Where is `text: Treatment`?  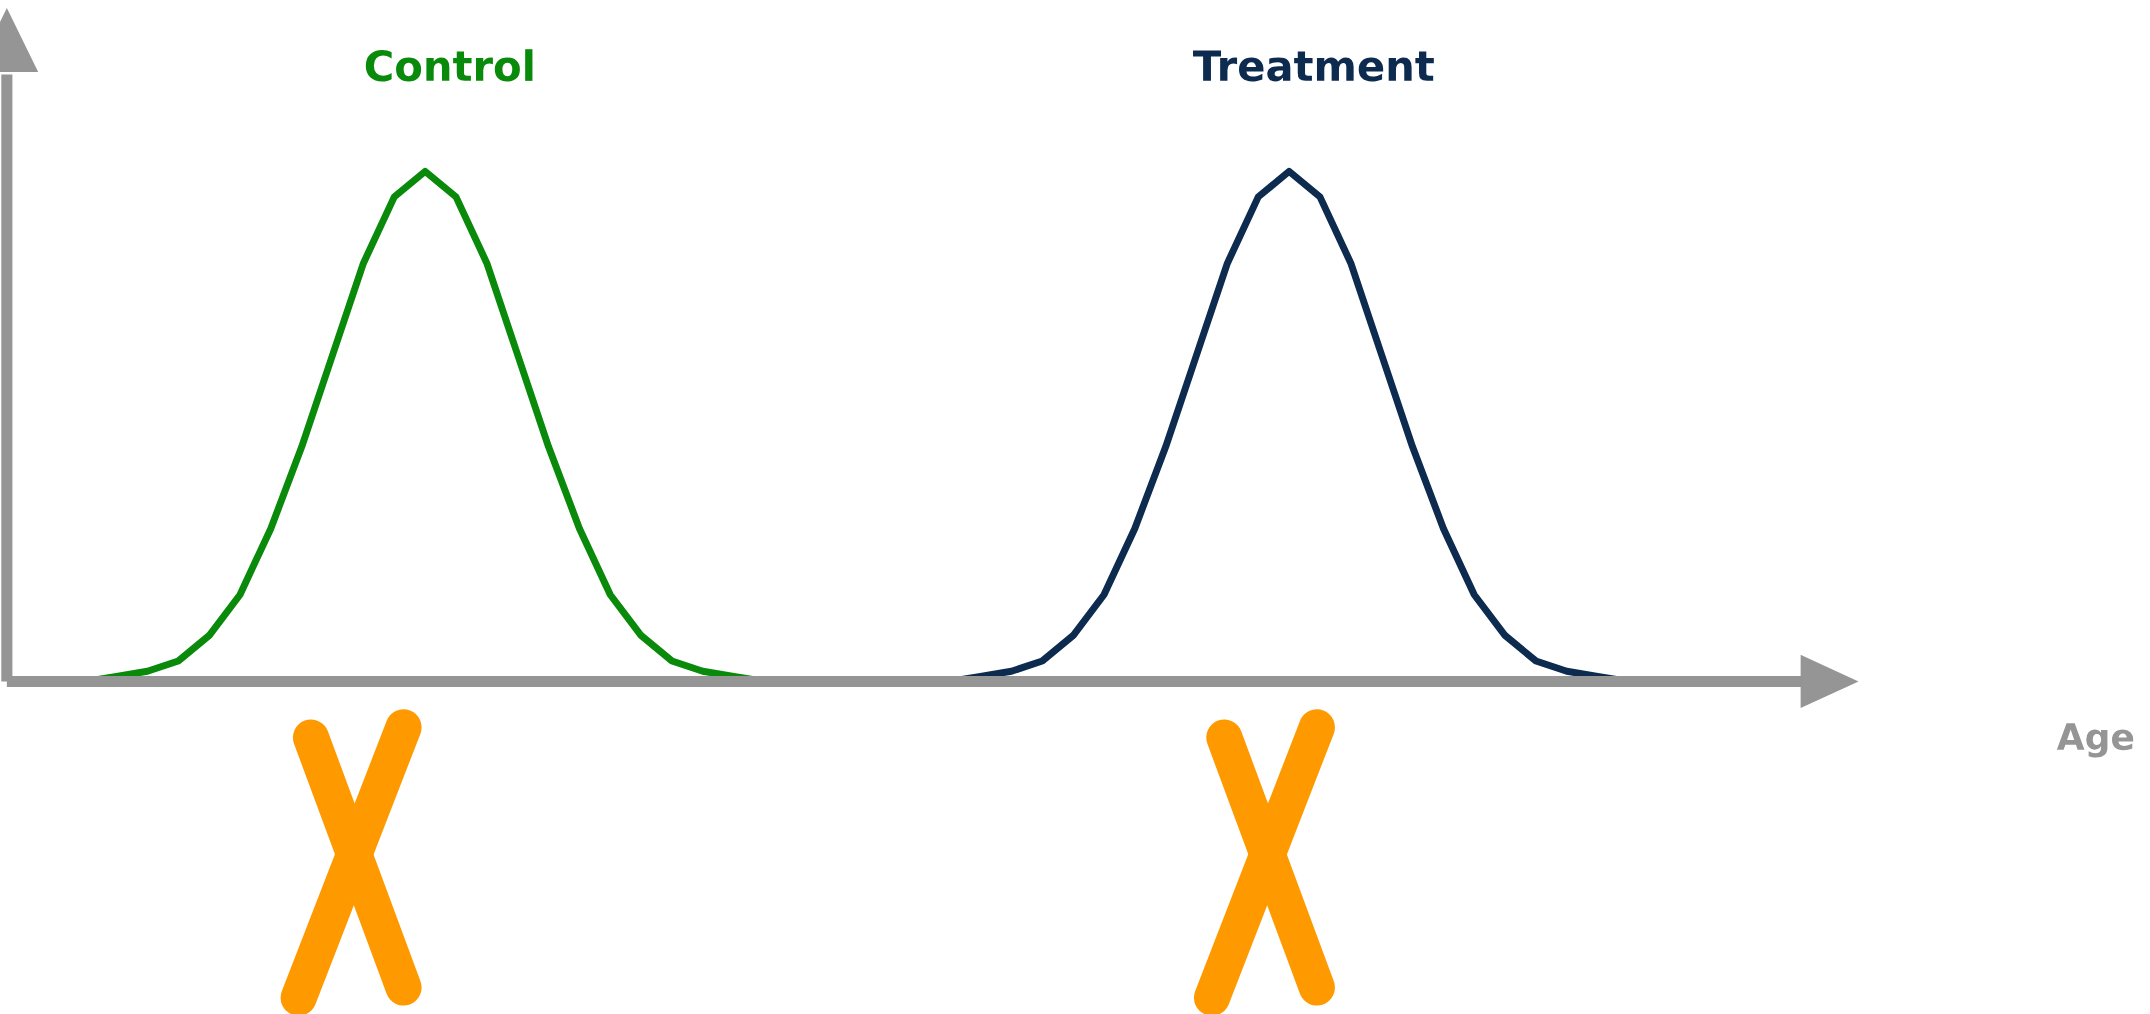
text: Treatment is located at coordinates (1313, 66).